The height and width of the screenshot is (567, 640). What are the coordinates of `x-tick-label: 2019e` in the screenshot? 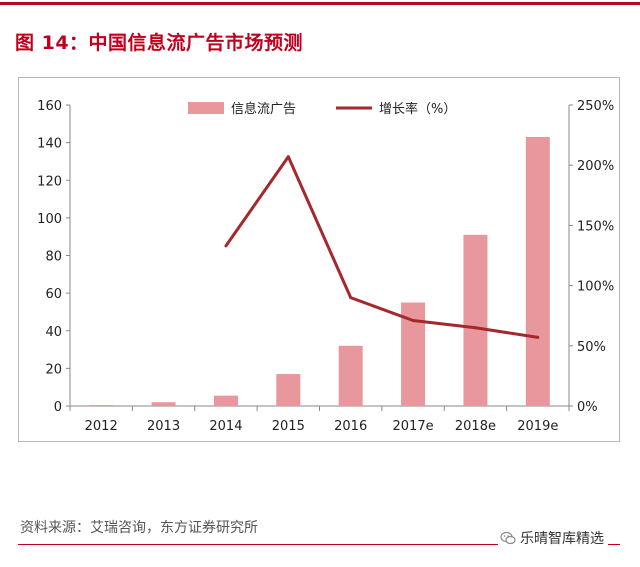 It's located at (537, 426).